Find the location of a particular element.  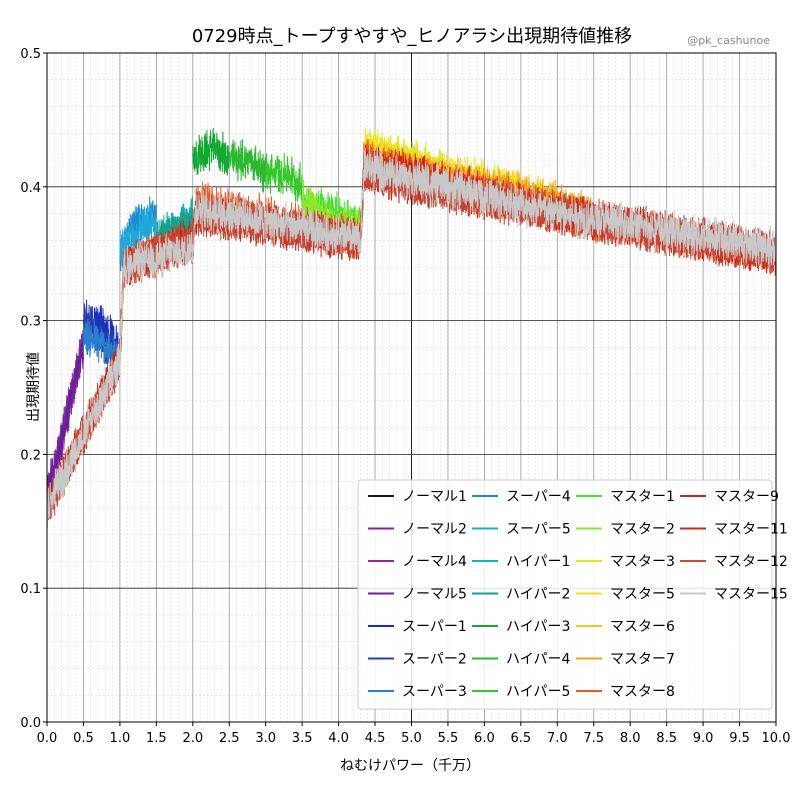

x-tick-label: 0.0 is located at coordinates (47, 738).